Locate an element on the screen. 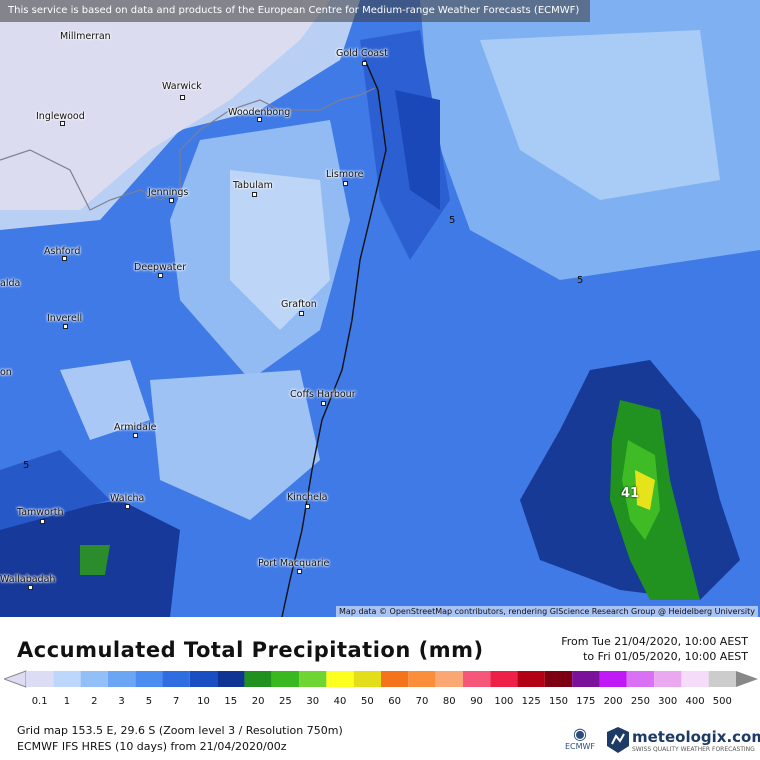 This screenshot has width=760, height=760. scale-tick-label: 2 is located at coordinates (94, 701).